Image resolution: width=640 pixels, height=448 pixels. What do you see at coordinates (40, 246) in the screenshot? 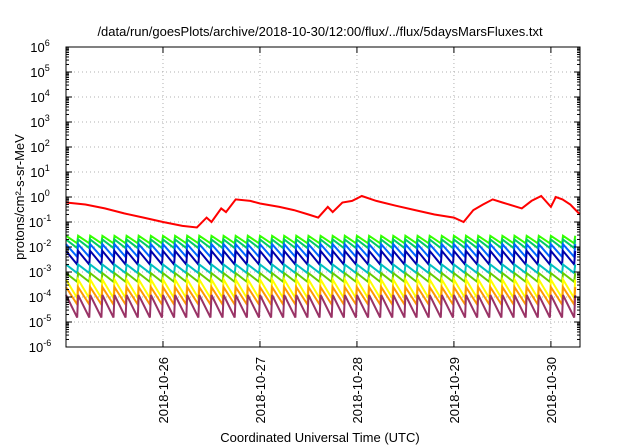
I see `y-tick-label: 10⁻²` at bounding box center [40, 246].